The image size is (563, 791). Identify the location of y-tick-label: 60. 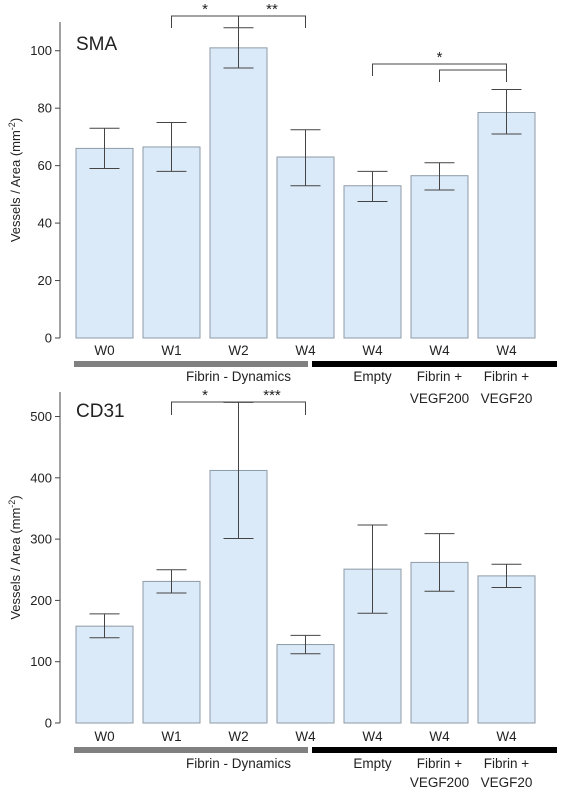
(45, 165).